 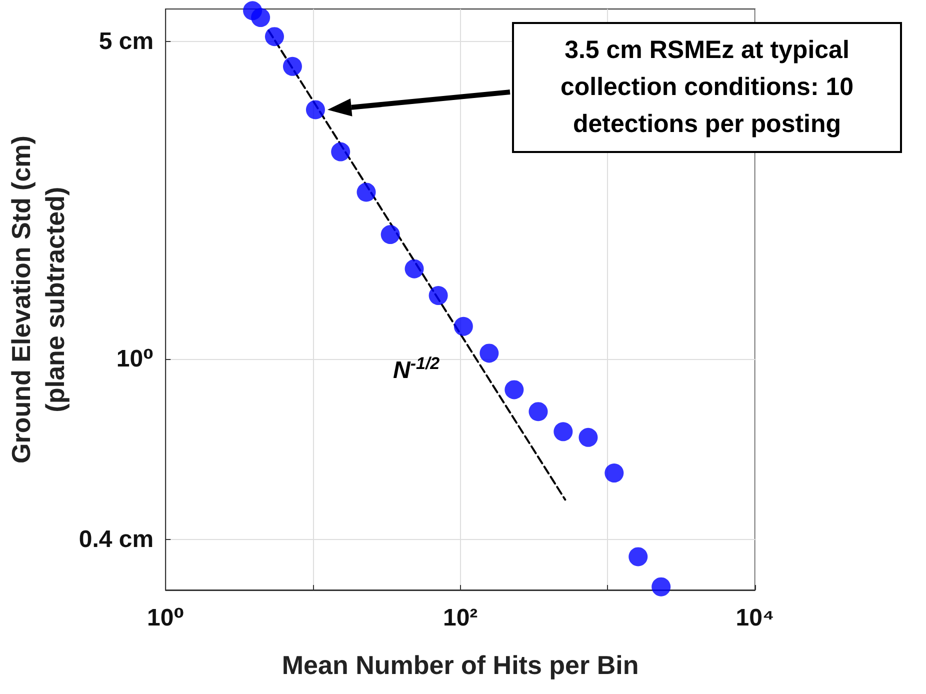 I want to click on x-axis-title: Mean Number of Hits per Bin, so click(x=460, y=665).